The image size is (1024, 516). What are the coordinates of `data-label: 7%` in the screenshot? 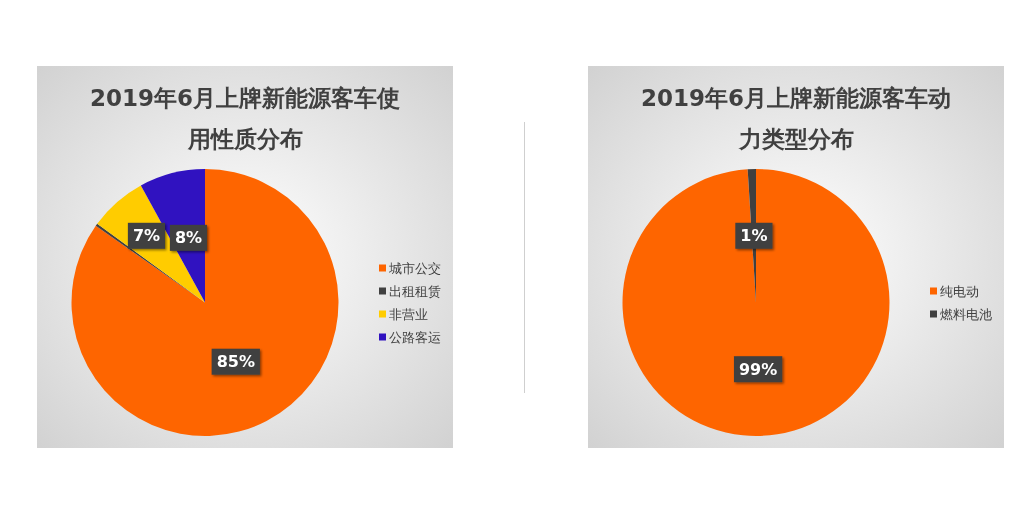 It's located at (146, 236).